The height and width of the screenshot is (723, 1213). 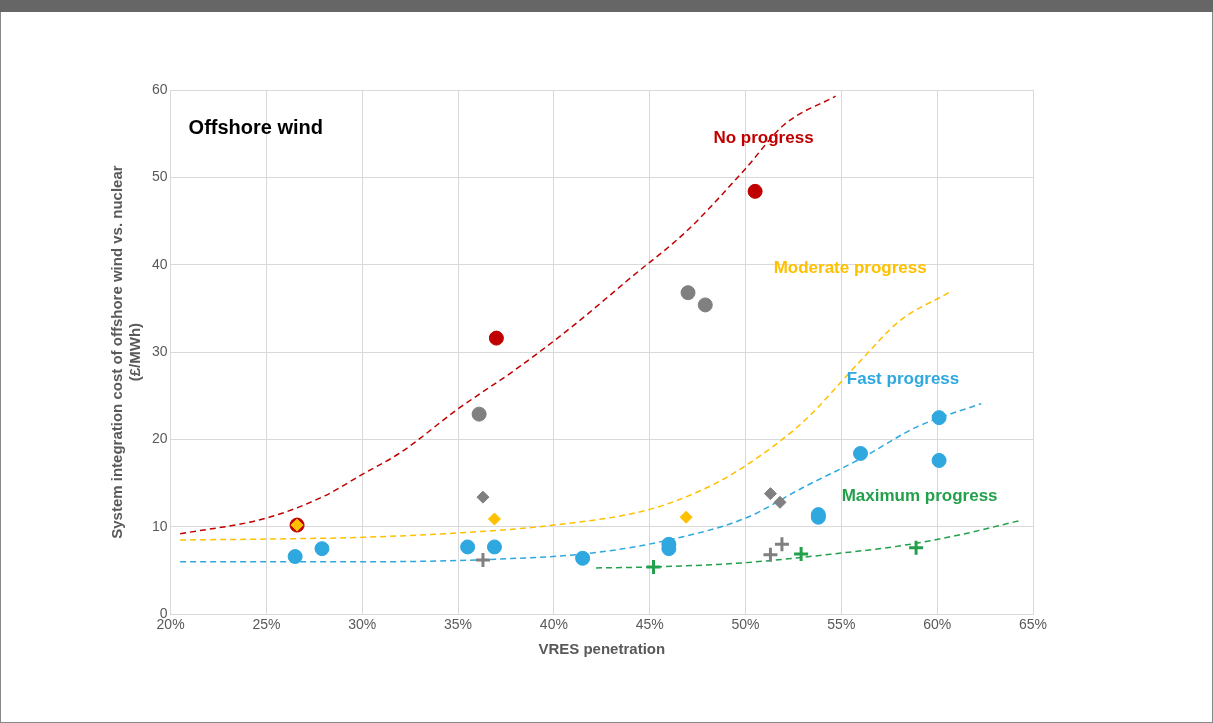 What do you see at coordinates (159, 263) in the screenshot?
I see `y-tick-label: 40` at bounding box center [159, 263].